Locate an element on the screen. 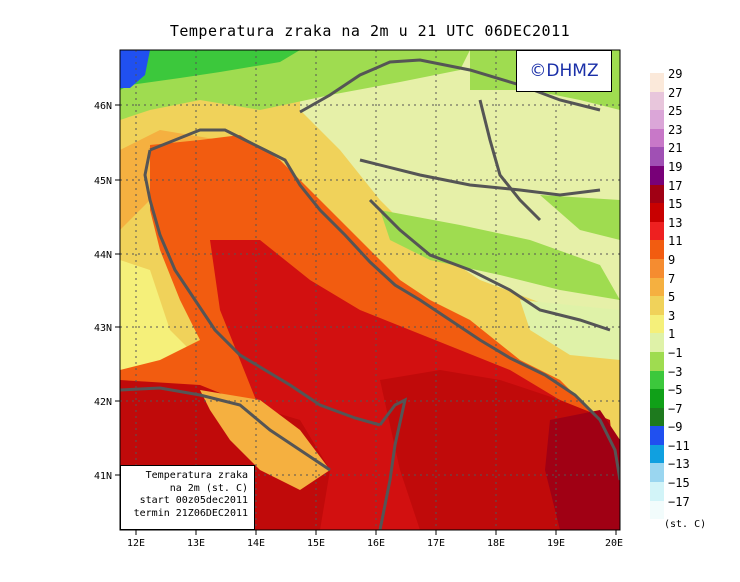  legend-label: 9 is located at coordinates (672, 259).